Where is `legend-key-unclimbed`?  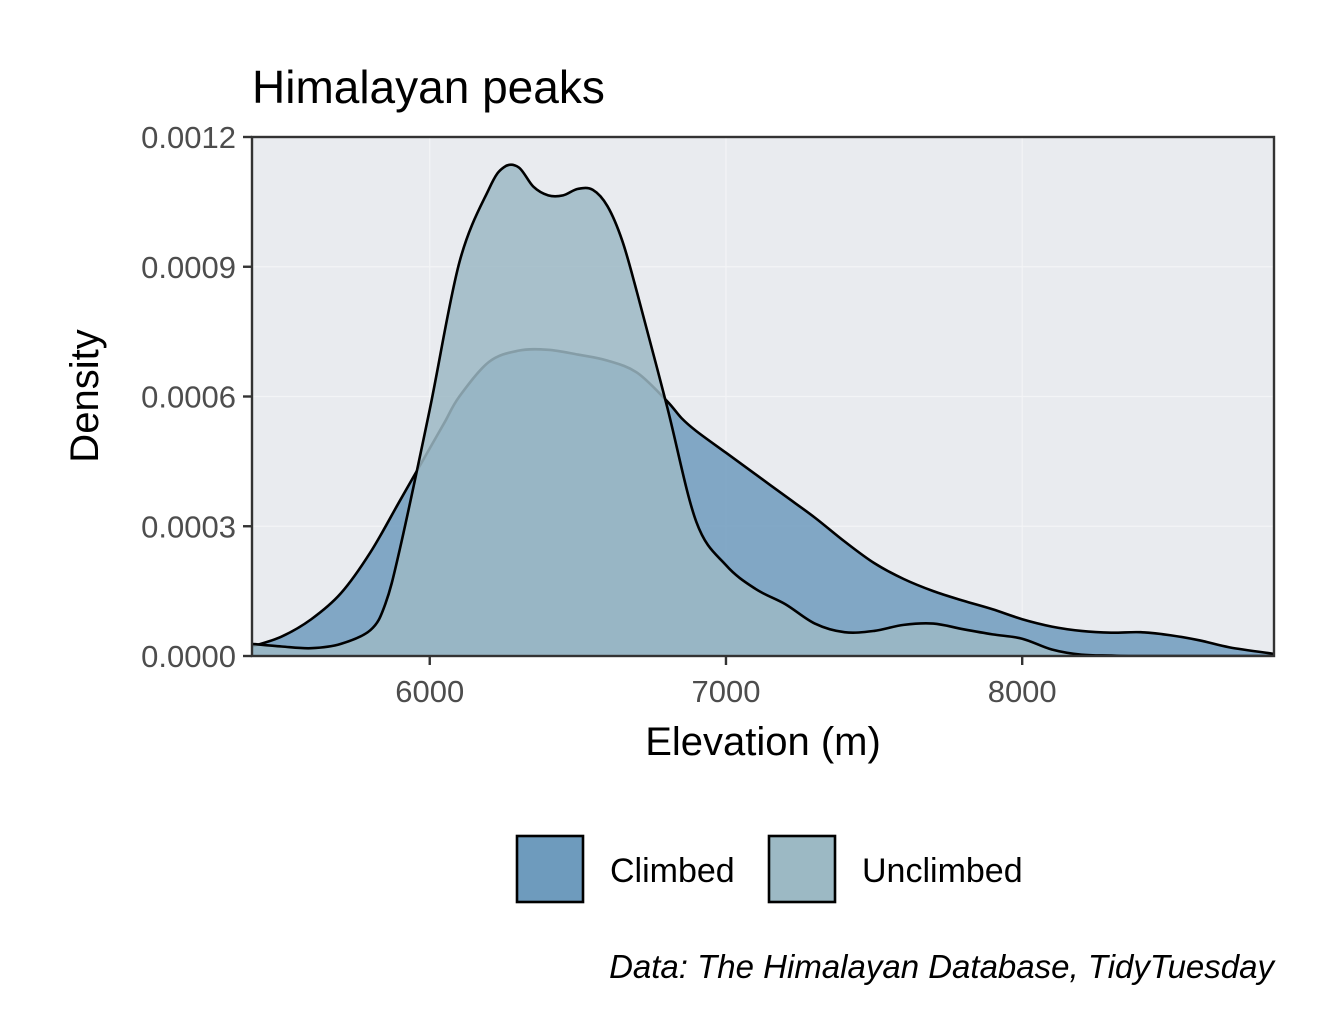
legend-key-unclimbed is located at coordinates (802, 869).